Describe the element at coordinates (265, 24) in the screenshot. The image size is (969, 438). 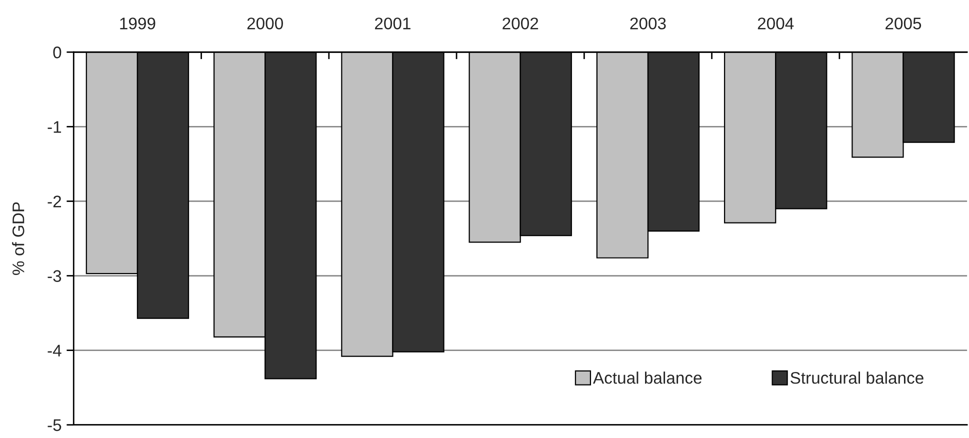
I see `x-tick-label: 2000` at that location.